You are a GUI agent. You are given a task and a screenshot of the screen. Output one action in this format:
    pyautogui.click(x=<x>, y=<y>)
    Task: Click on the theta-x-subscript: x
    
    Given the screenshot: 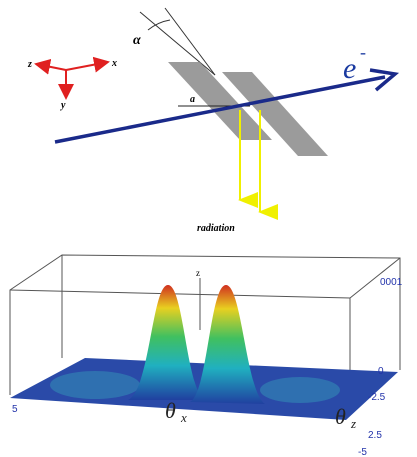 What is the action you would take?
    pyautogui.click(x=183, y=417)
    